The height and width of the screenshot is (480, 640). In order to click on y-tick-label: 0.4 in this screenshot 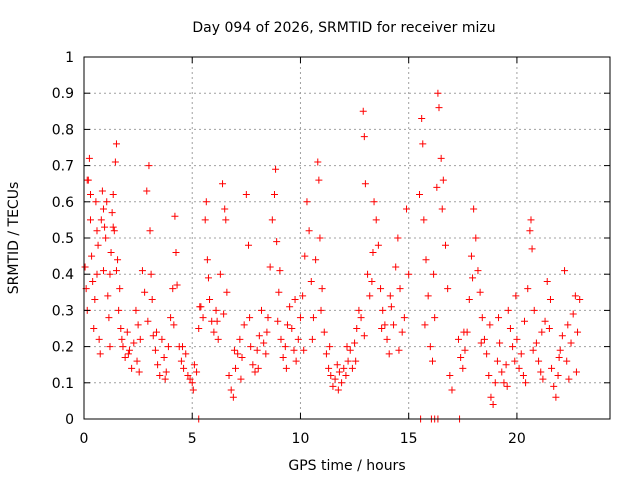, I will do `click(63, 275)`.